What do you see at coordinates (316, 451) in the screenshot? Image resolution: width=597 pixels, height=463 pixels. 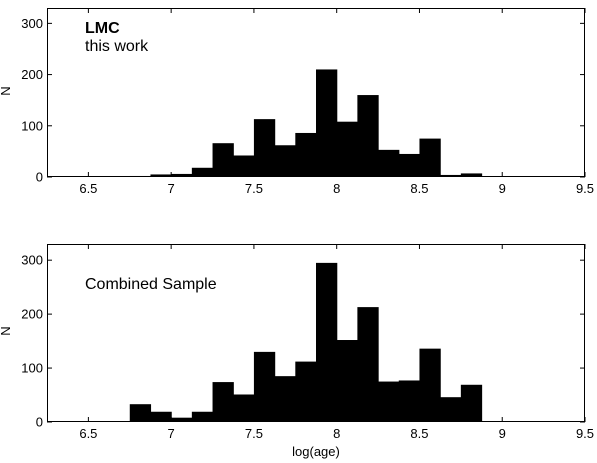 I see `x-axis-label: log(age)` at bounding box center [316, 451].